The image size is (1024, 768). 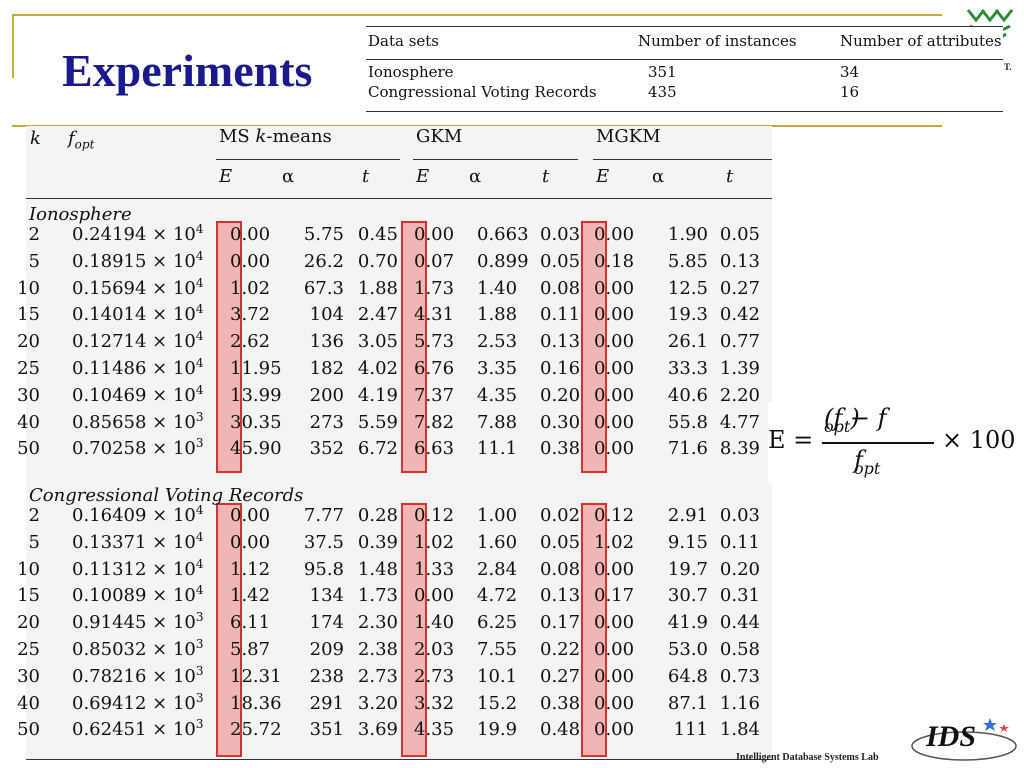 I want to click on cell-gkm-e: 1.73, so click(x=434, y=288).